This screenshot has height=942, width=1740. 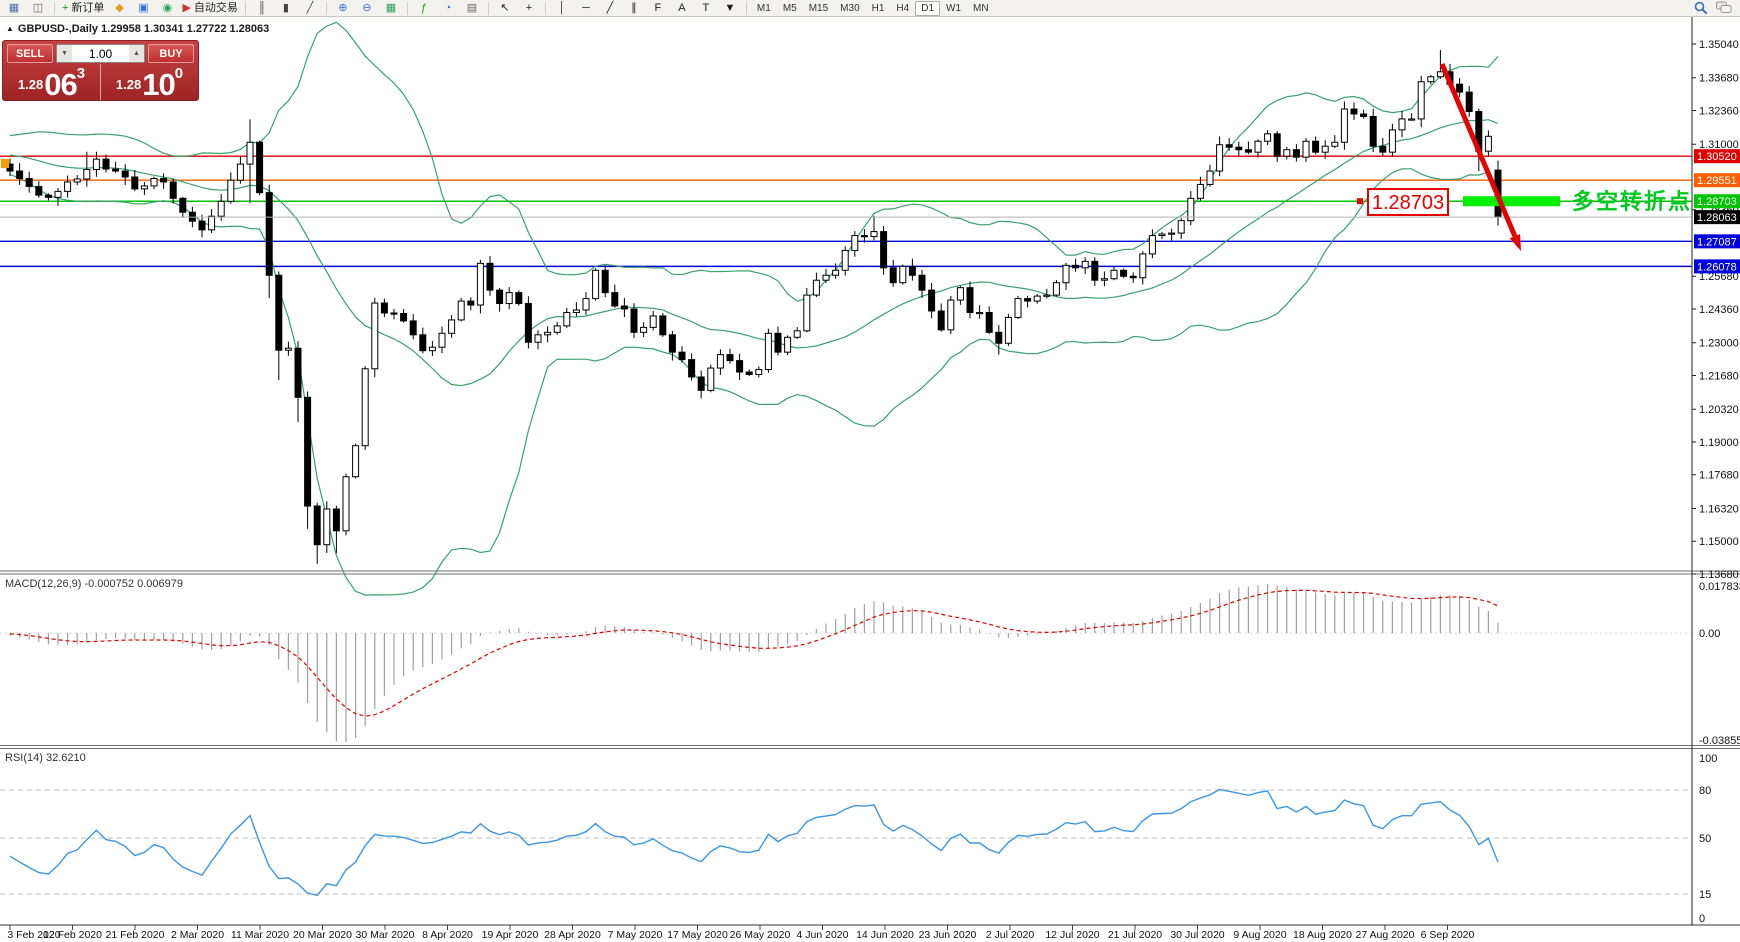 What do you see at coordinates (850, 8) in the screenshot?
I see `timeframe-m30-button: M30` at bounding box center [850, 8].